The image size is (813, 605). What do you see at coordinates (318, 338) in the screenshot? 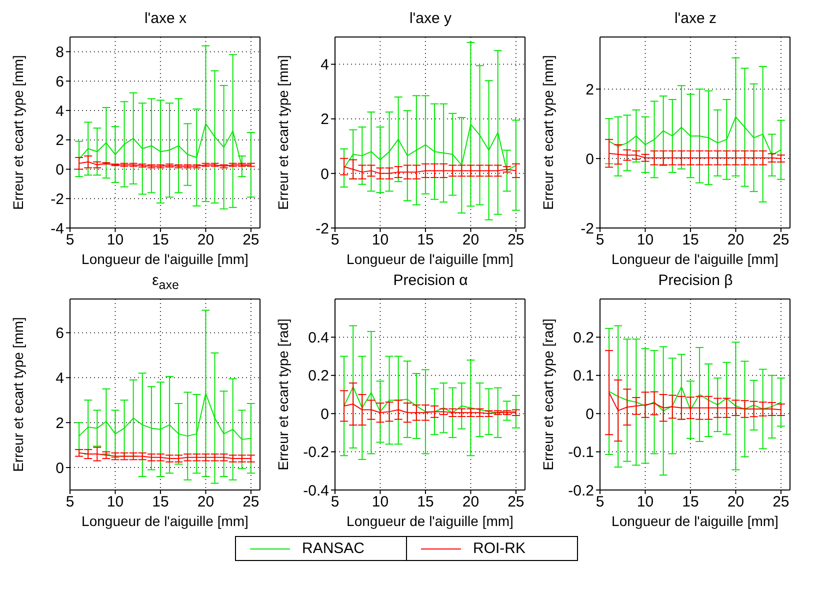
I see `y-tick-label: 0.4` at bounding box center [318, 338].